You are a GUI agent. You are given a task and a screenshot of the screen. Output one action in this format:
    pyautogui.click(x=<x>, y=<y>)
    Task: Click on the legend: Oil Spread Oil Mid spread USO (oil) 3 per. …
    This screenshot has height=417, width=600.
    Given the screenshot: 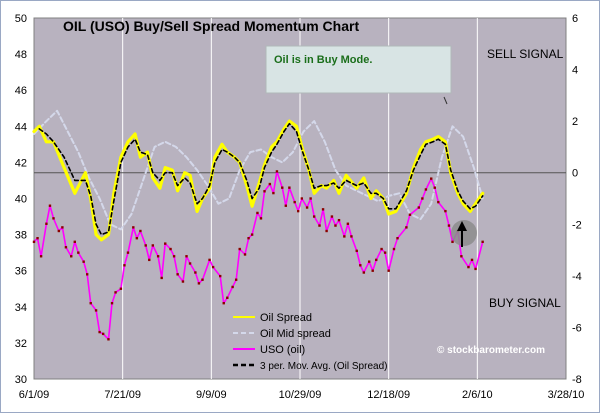 What is the action you would take?
    pyautogui.click(x=310, y=342)
    